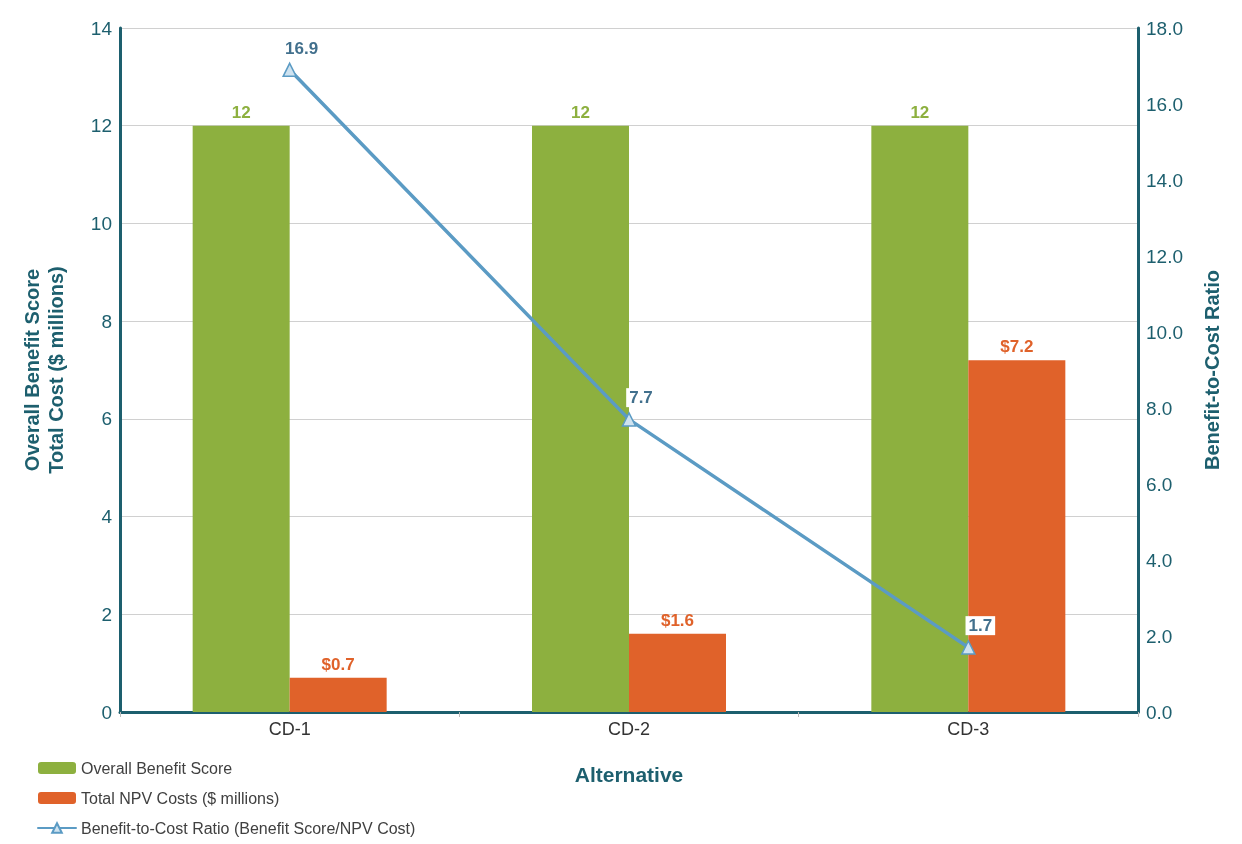  Describe the element at coordinates (629, 729) in the screenshot. I see `x-tick-label: CD-2` at that location.